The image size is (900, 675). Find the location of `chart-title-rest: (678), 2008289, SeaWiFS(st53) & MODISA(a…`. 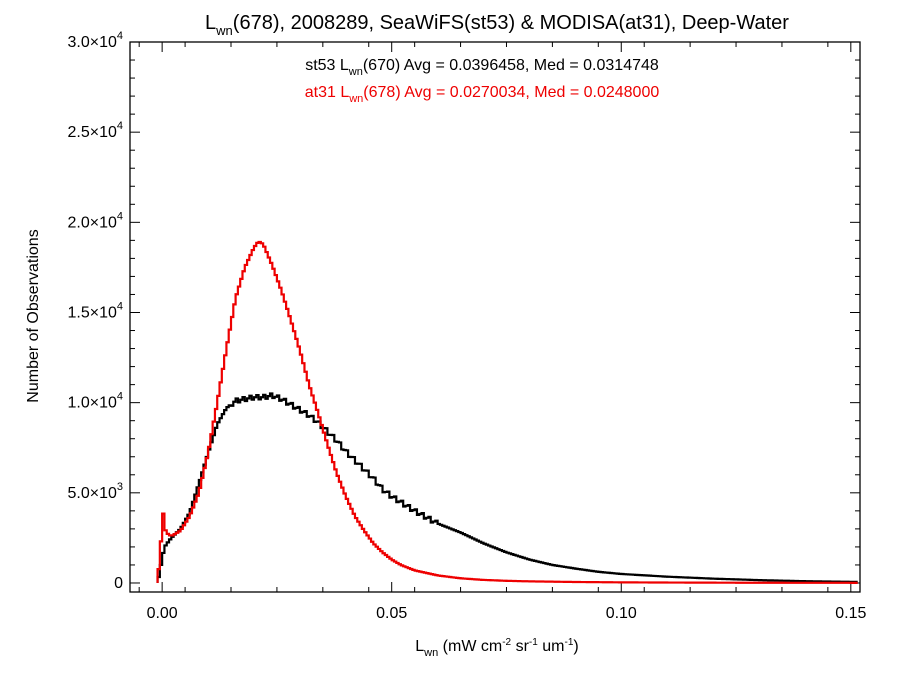

chart-title-rest: (678), 2008289, SeaWiFS(st53) & MODISA(a… is located at coordinates (511, 23).